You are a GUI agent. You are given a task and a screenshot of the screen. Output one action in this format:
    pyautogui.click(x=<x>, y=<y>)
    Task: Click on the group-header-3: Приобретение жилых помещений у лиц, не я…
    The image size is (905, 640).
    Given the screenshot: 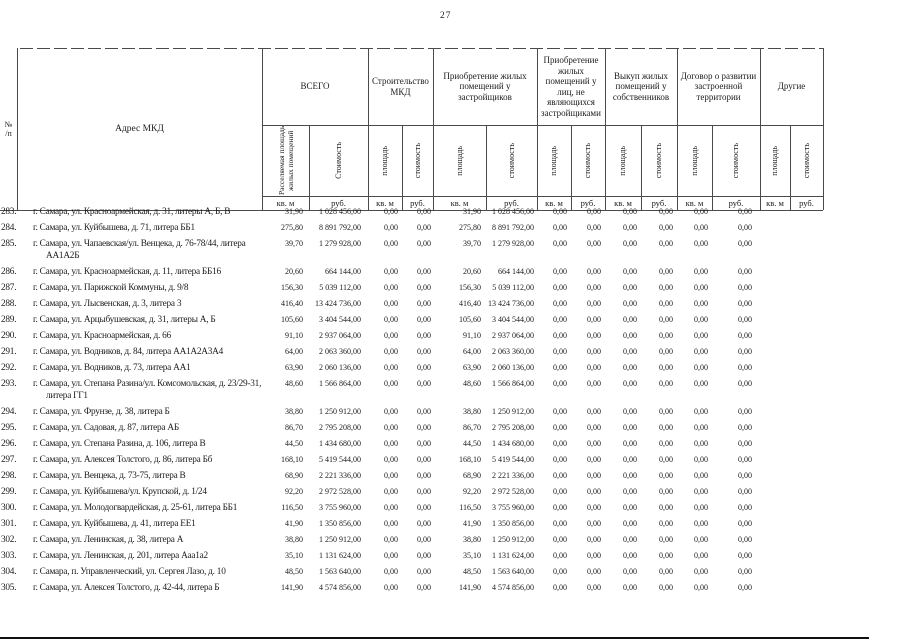 What is the action you would take?
    pyautogui.click(x=571, y=86)
    